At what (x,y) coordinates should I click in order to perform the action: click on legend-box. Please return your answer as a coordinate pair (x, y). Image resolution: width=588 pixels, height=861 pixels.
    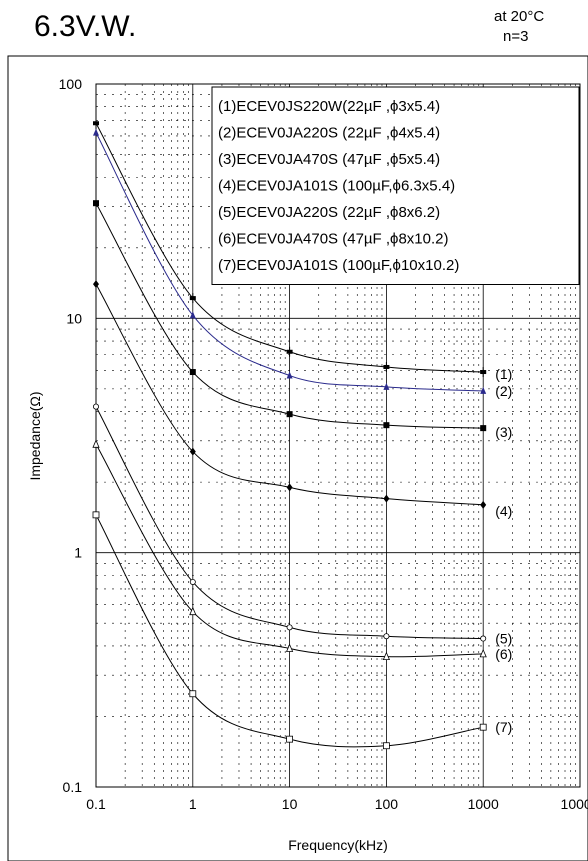
    Looking at the image, I should click on (395, 185).